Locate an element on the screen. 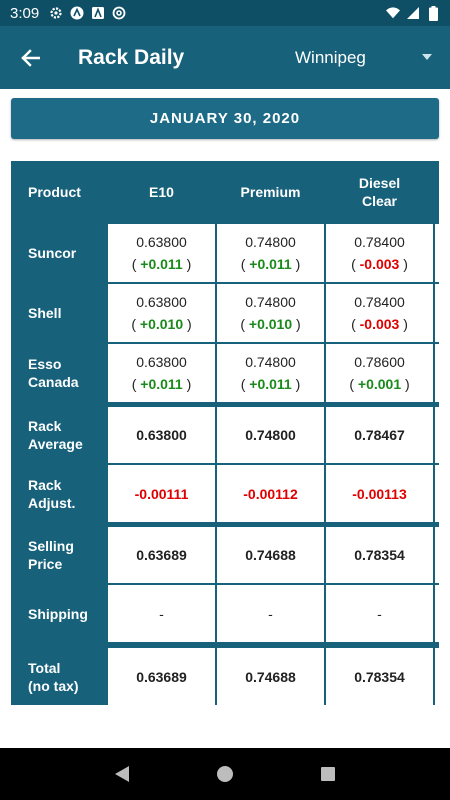 This screenshot has height=800, width=450. price-value: 0.78600 is located at coordinates (379, 362).